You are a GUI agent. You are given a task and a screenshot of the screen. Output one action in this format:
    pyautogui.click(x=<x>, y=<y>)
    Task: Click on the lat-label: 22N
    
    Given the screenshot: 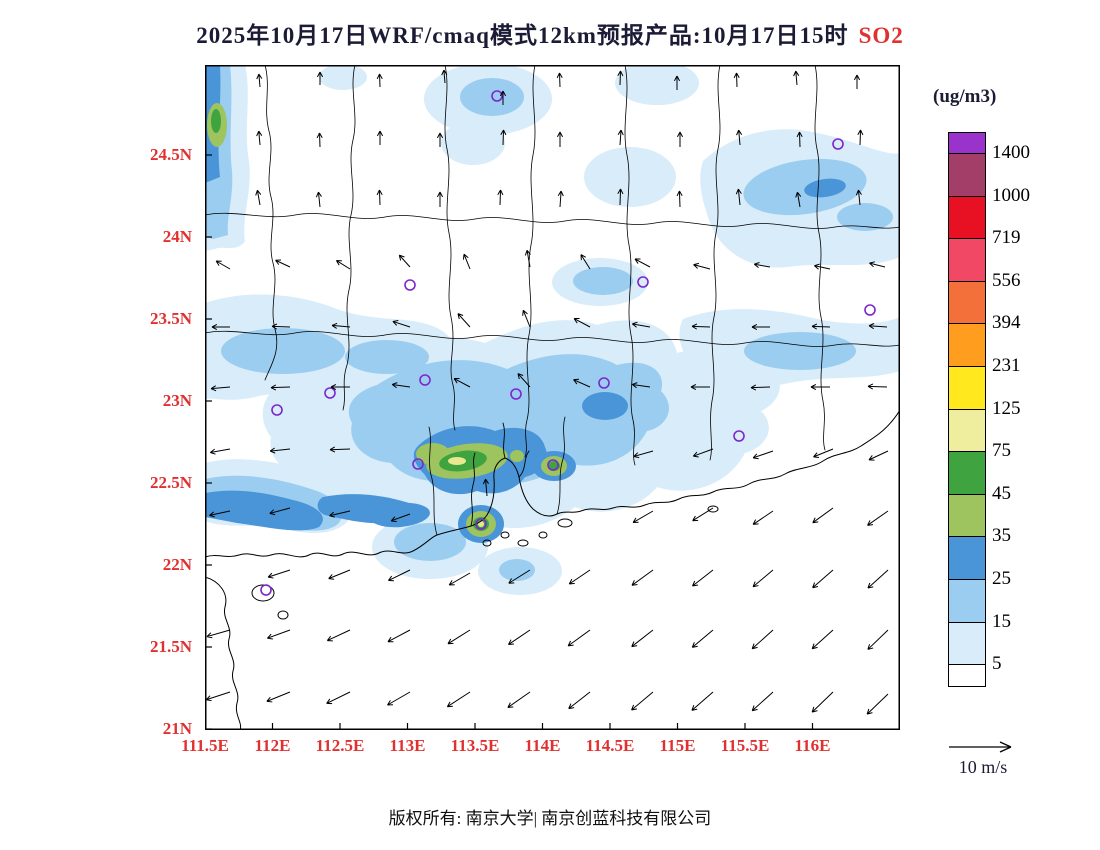 What is the action you would take?
    pyautogui.click(x=177, y=564)
    